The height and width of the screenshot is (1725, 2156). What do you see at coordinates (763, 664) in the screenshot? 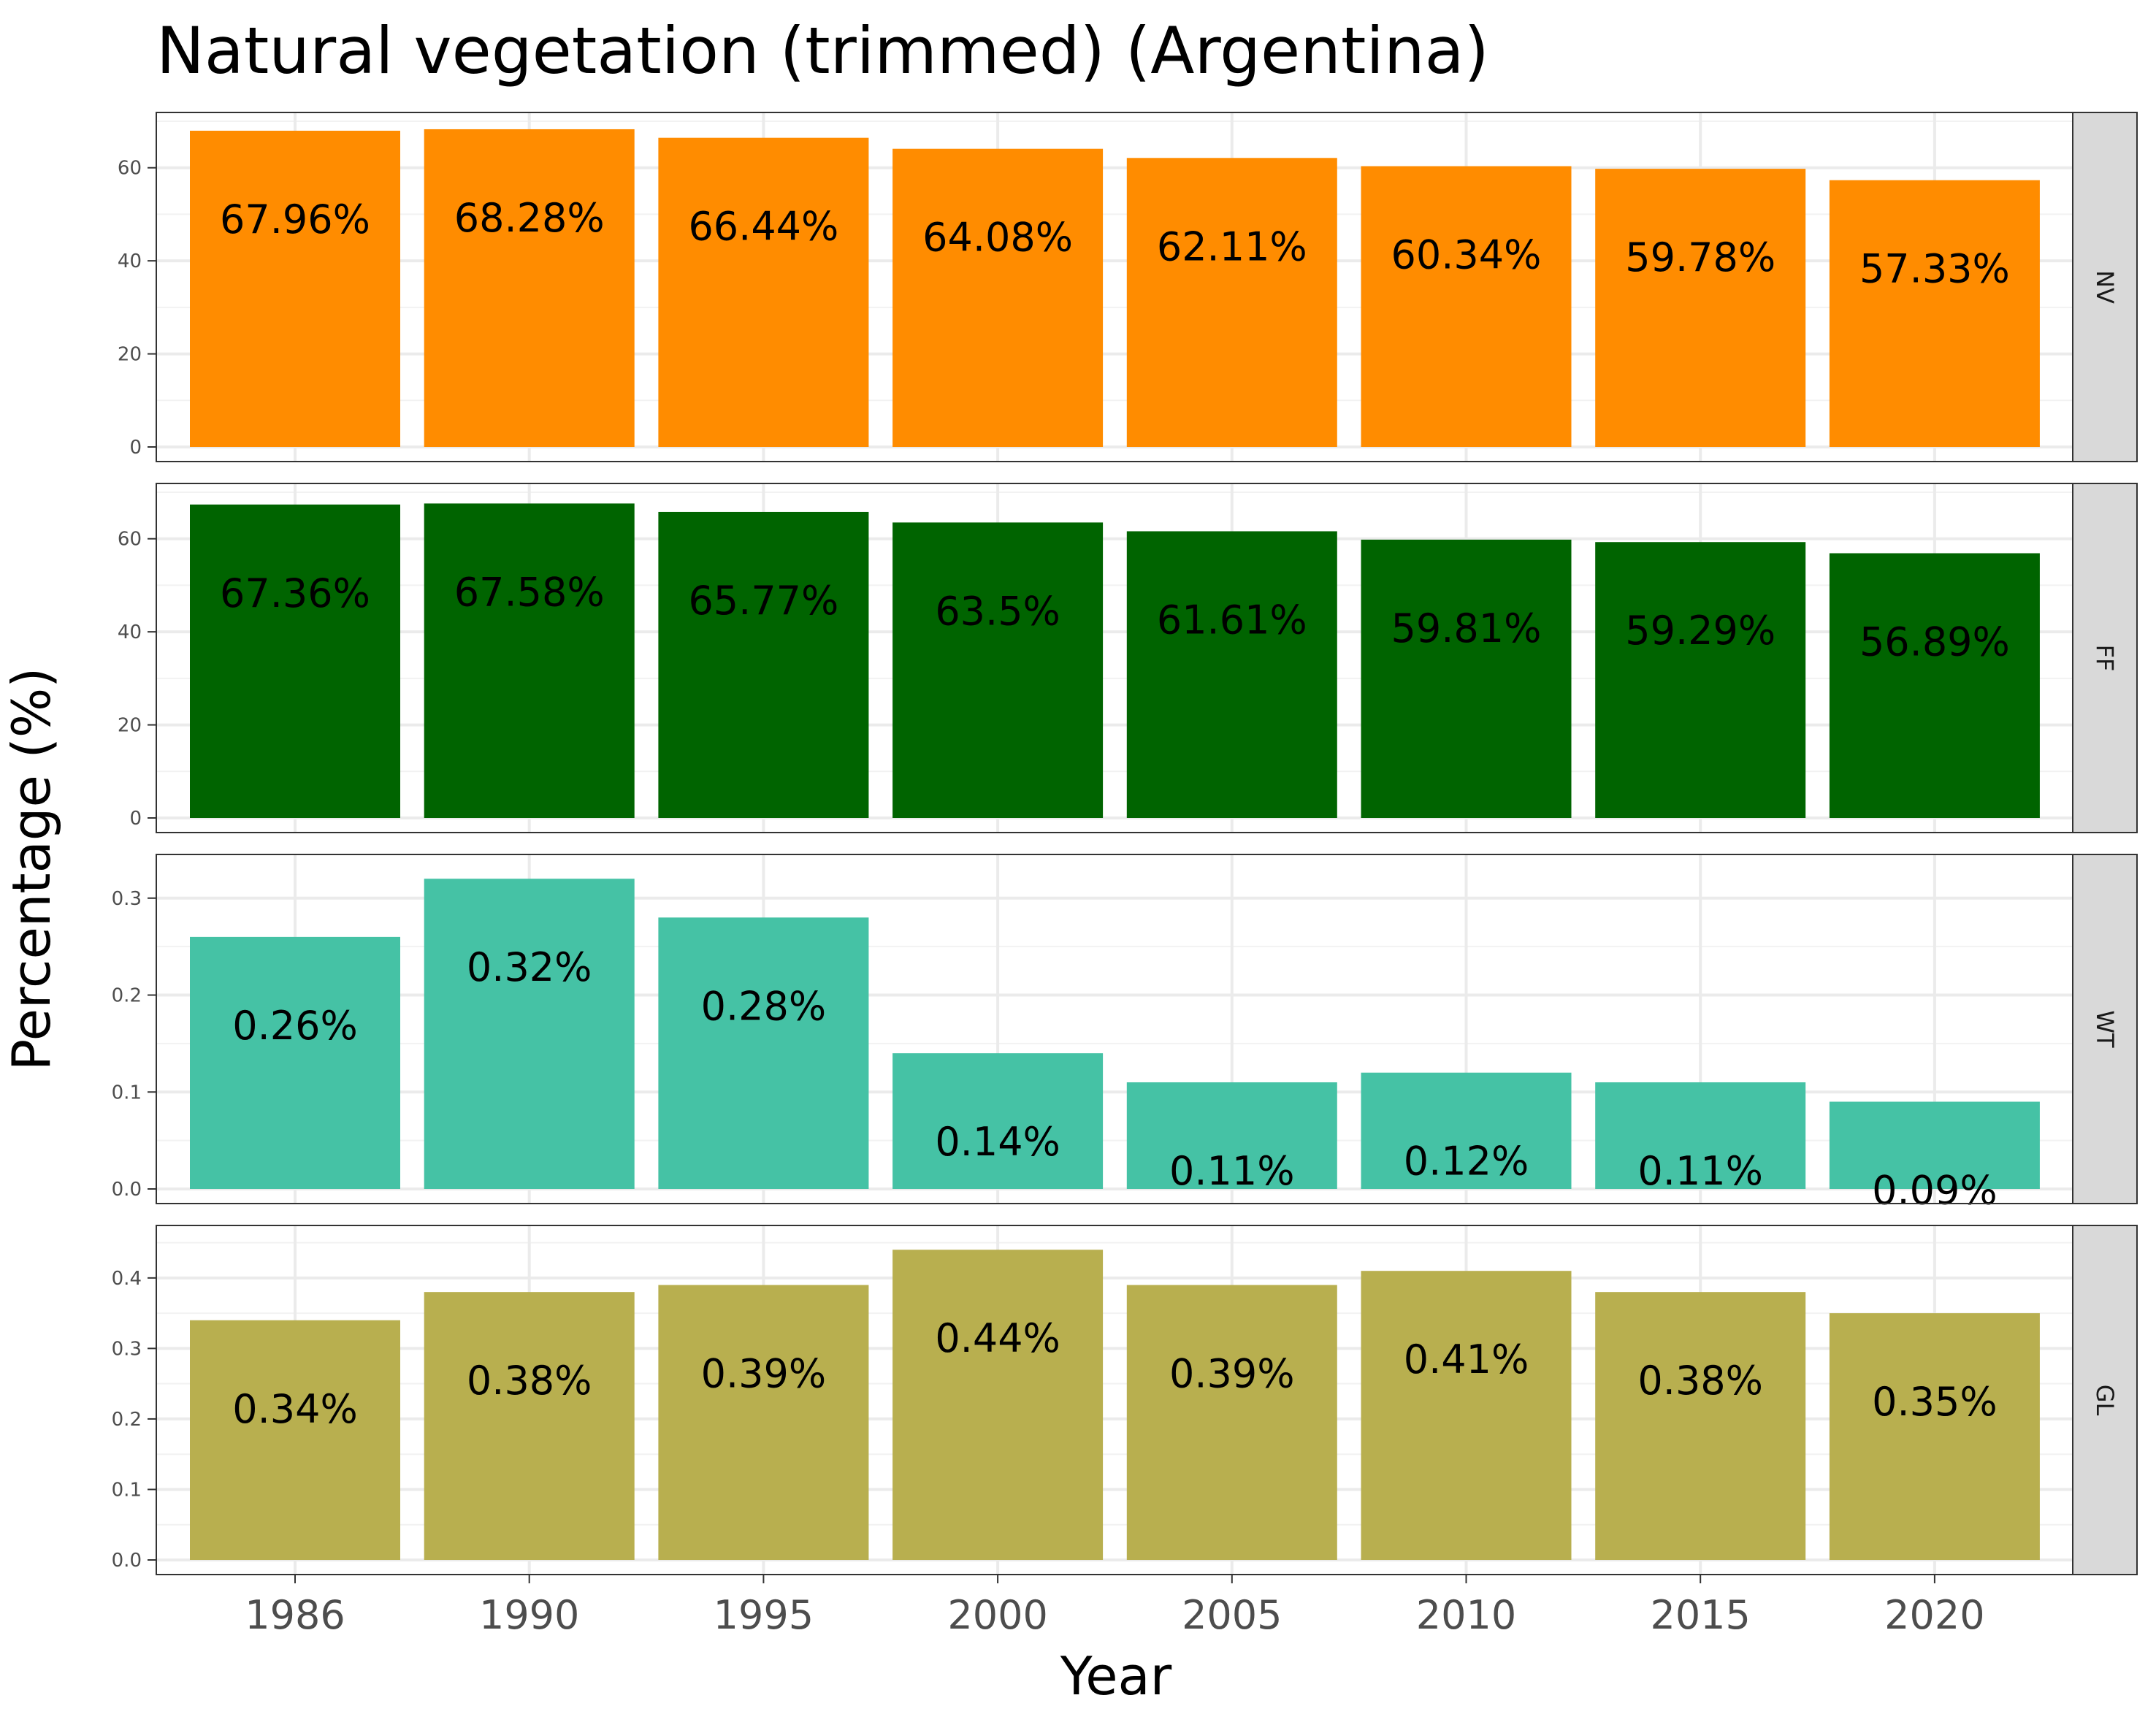
I see `bar-ff-1995` at bounding box center [763, 664].